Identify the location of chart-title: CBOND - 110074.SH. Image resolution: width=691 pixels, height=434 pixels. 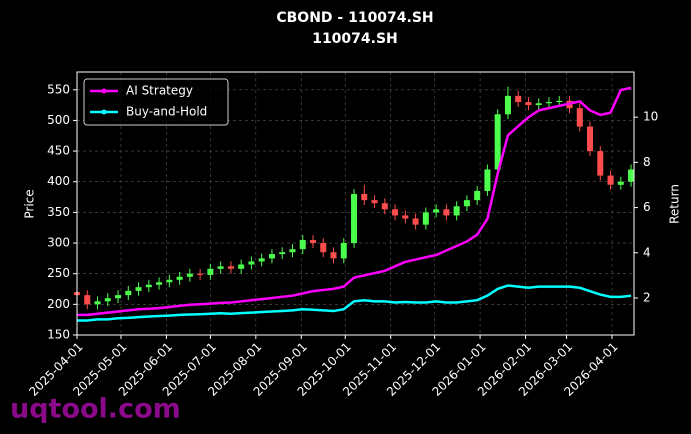
(354, 18).